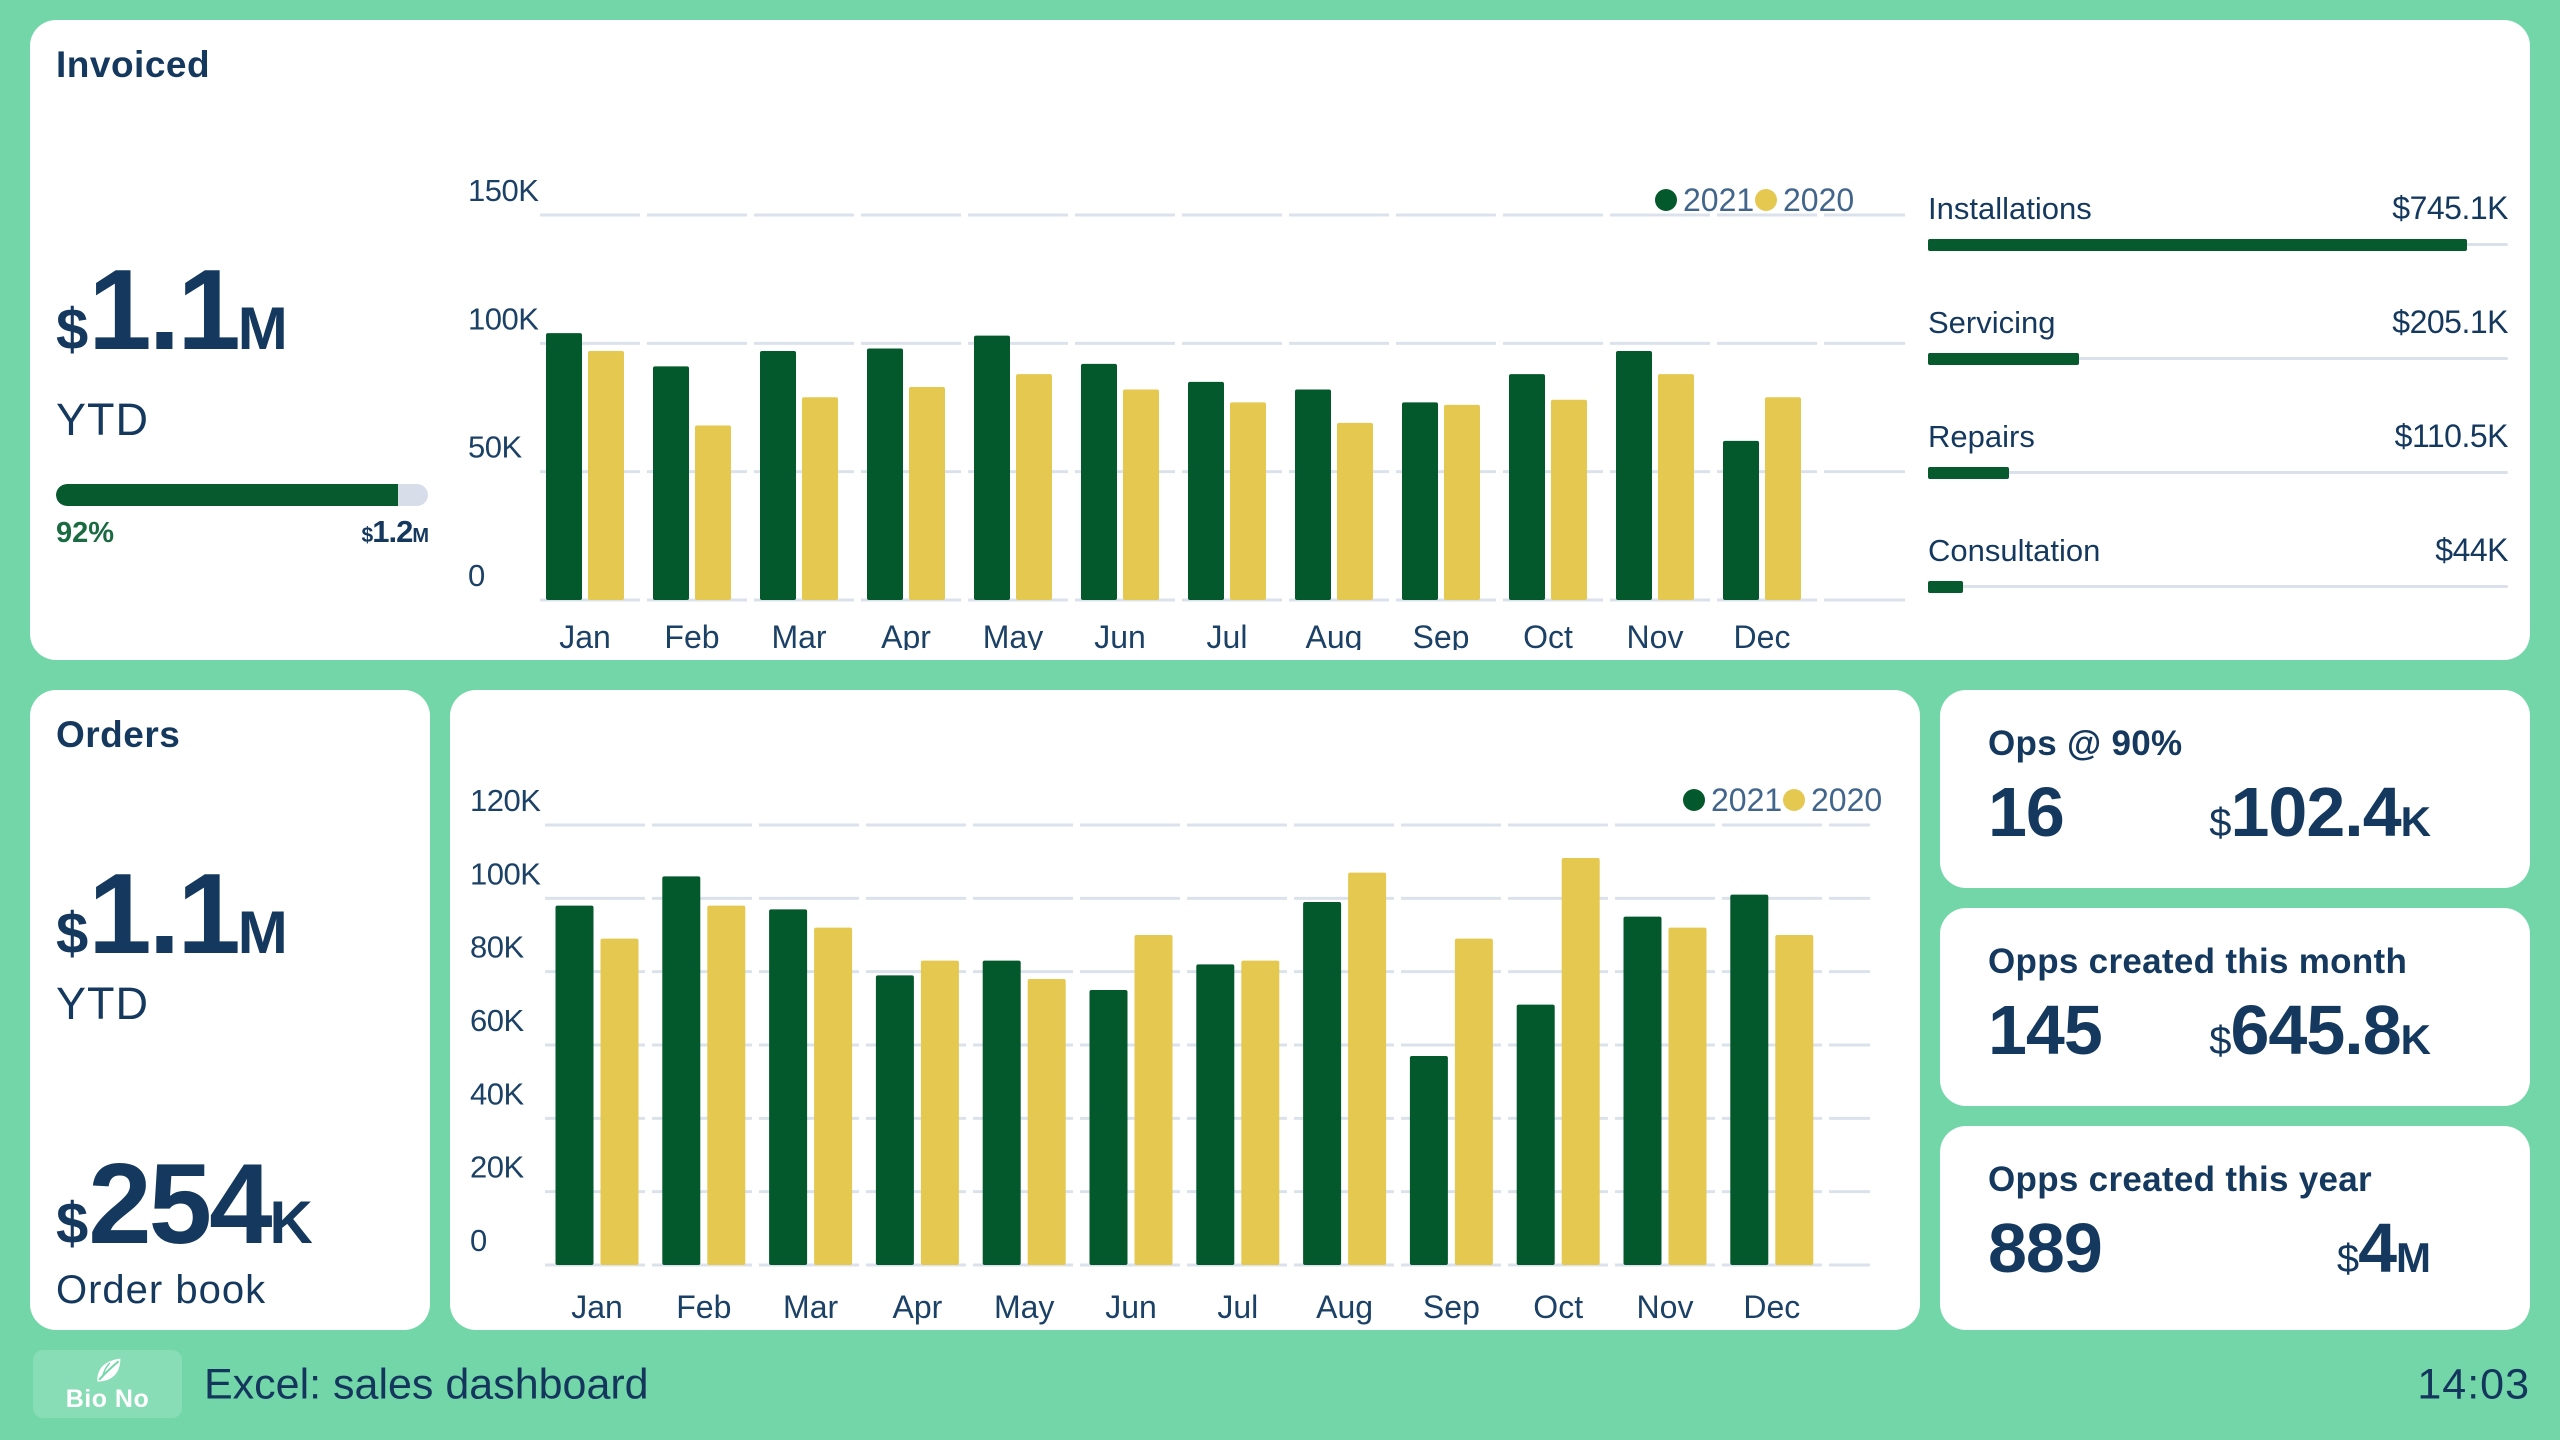 The height and width of the screenshot is (1440, 2560). What do you see at coordinates (2235, 1007) in the screenshot?
I see `opps-created-month-card: Opps created this month 145 $645.8K` at bounding box center [2235, 1007].